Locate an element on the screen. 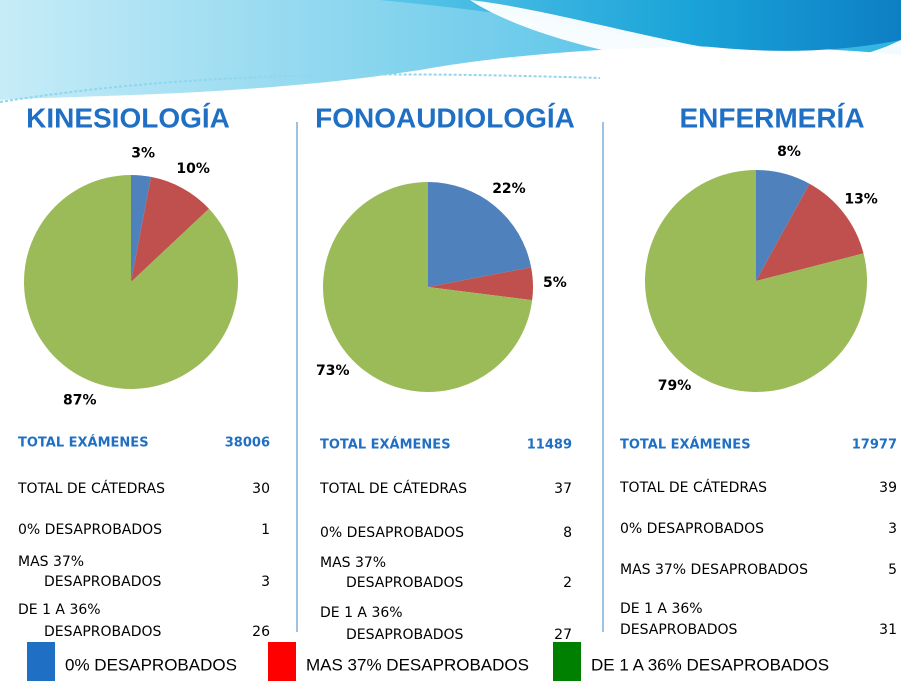 This screenshot has width=901, height=681. data-label: 87% is located at coordinates (80, 400).